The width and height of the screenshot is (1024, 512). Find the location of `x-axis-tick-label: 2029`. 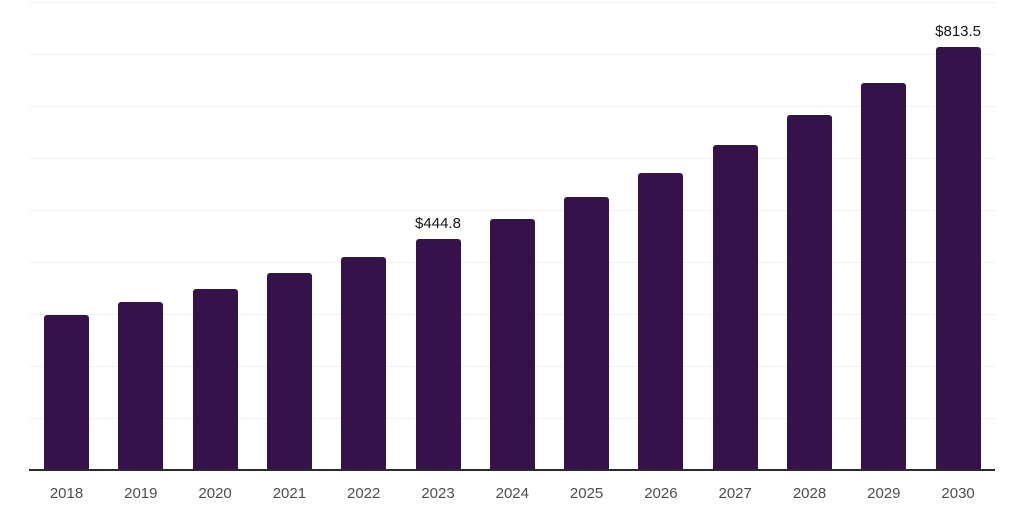

x-axis-tick-label: 2029 is located at coordinates (884, 493).